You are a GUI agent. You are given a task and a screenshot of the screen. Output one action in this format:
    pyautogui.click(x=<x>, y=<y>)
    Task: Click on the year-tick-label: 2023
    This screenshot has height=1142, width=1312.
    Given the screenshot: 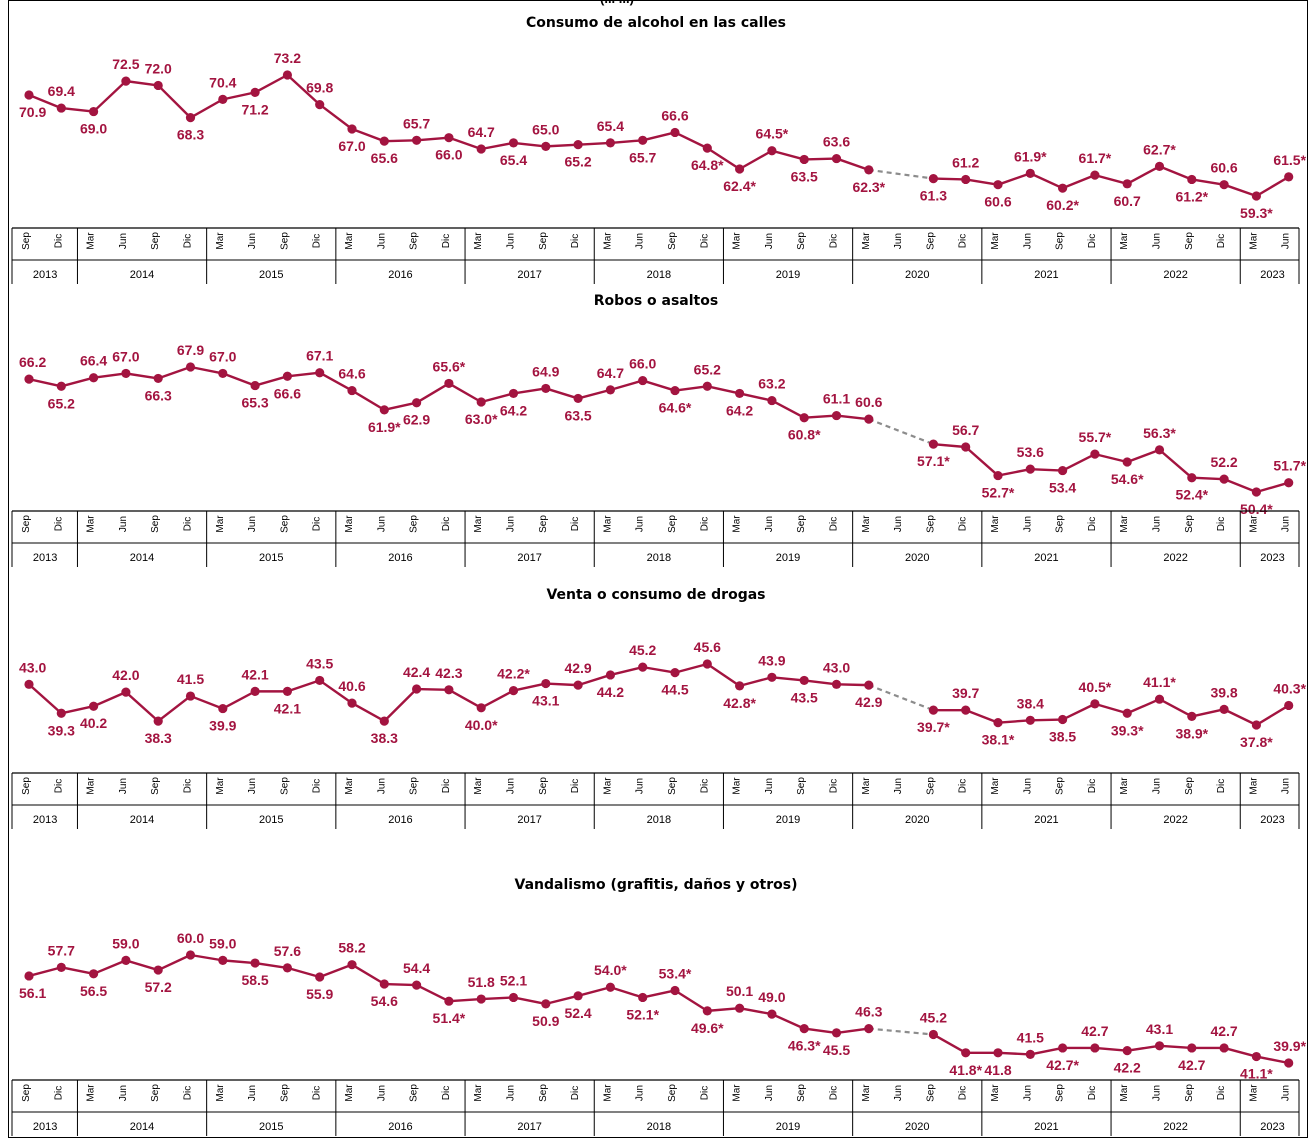 What is the action you would take?
    pyautogui.click(x=1272, y=1127)
    